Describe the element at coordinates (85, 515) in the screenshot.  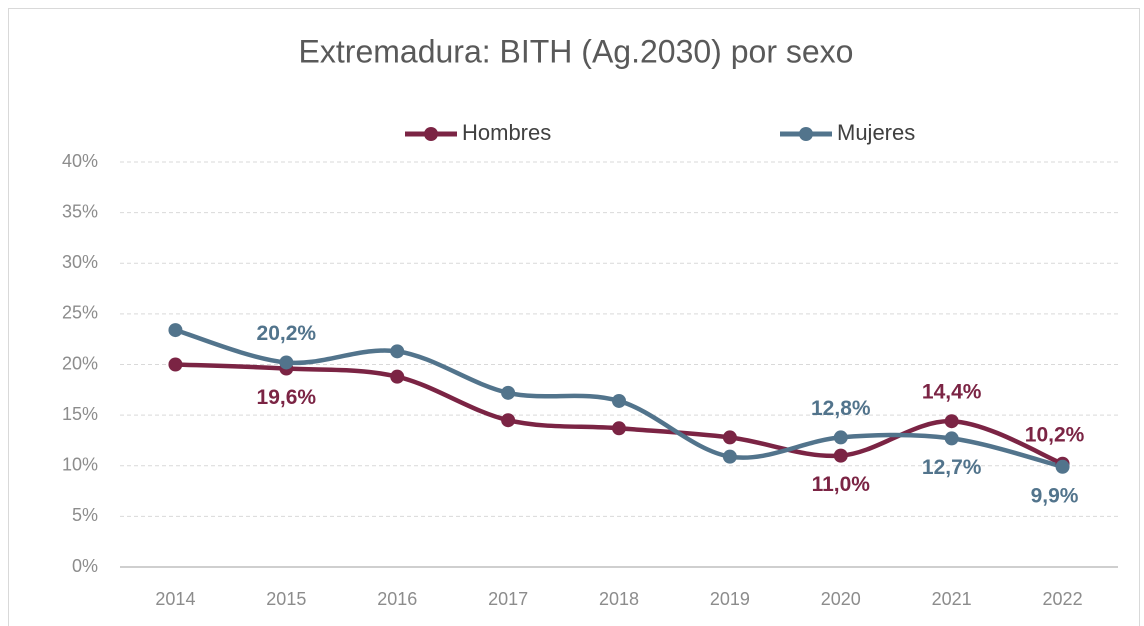
I see `y-tick-label: 5%` at that location.